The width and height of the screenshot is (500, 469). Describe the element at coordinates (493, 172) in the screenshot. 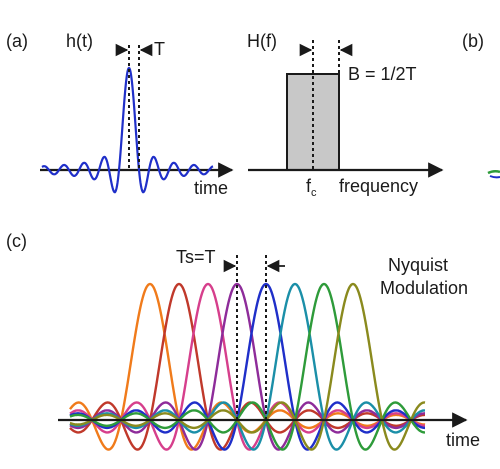

I see `panel-b-fragment` at that location.